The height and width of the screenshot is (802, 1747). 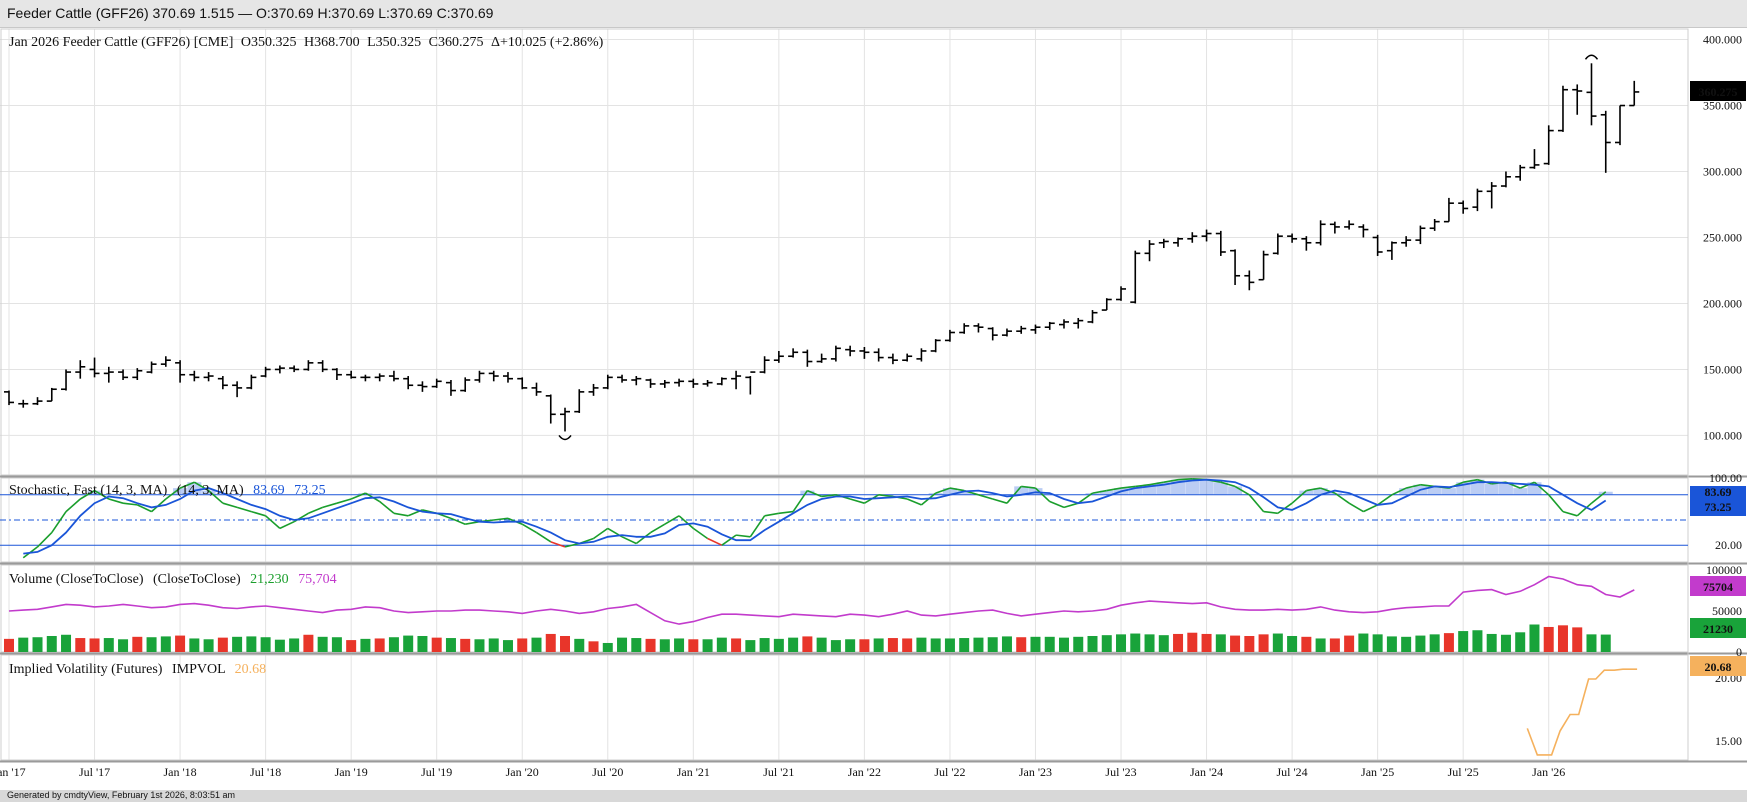 I want to click on volume-avg-label-bg, so click(x=1718, y=586).